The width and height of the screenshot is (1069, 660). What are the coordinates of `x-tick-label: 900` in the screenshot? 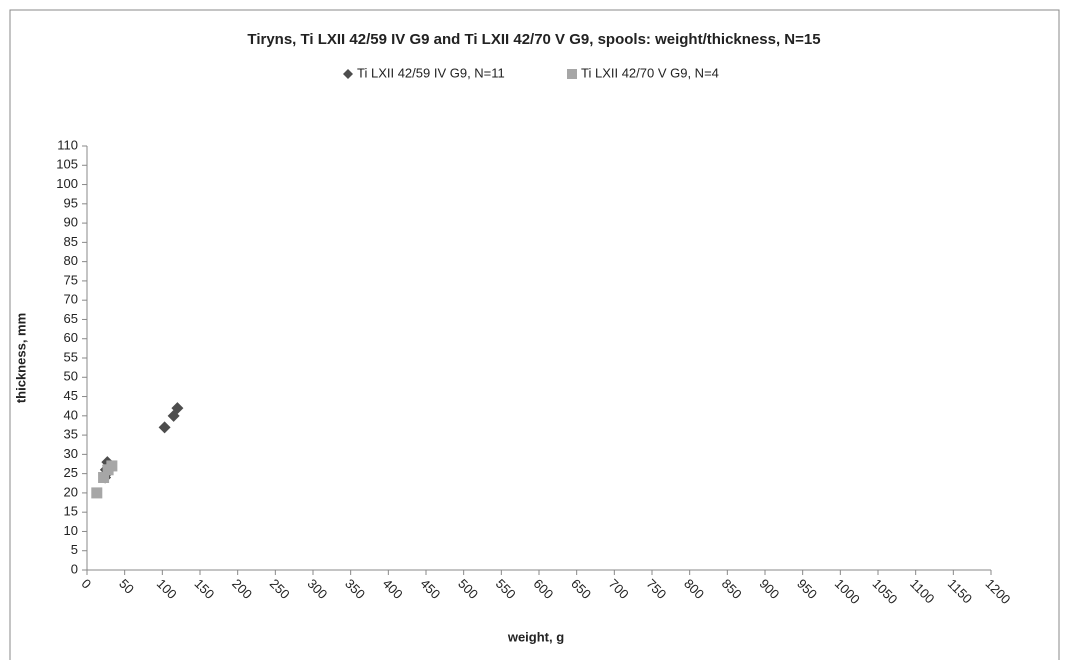 It's located at (769, 589).